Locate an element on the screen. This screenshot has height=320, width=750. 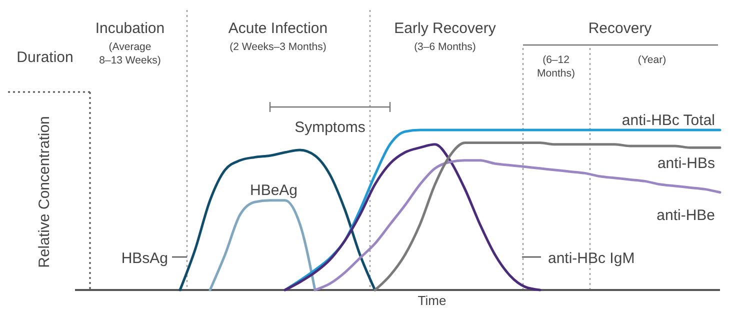
text: (Average 8–13 Weeks) is located at coordinates (130, 53).